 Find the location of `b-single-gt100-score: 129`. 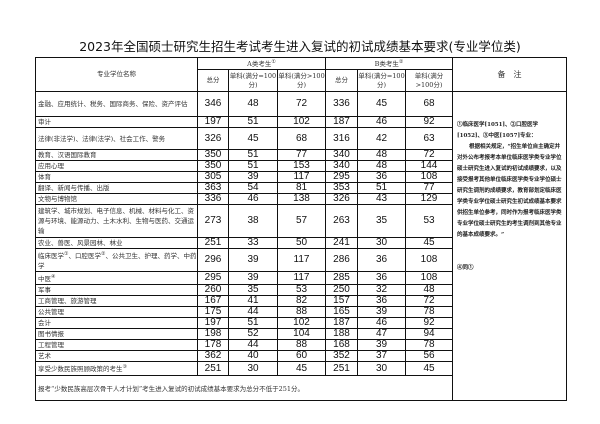

b-single-gt100-score: 129 is located at coordinates (429, 199).